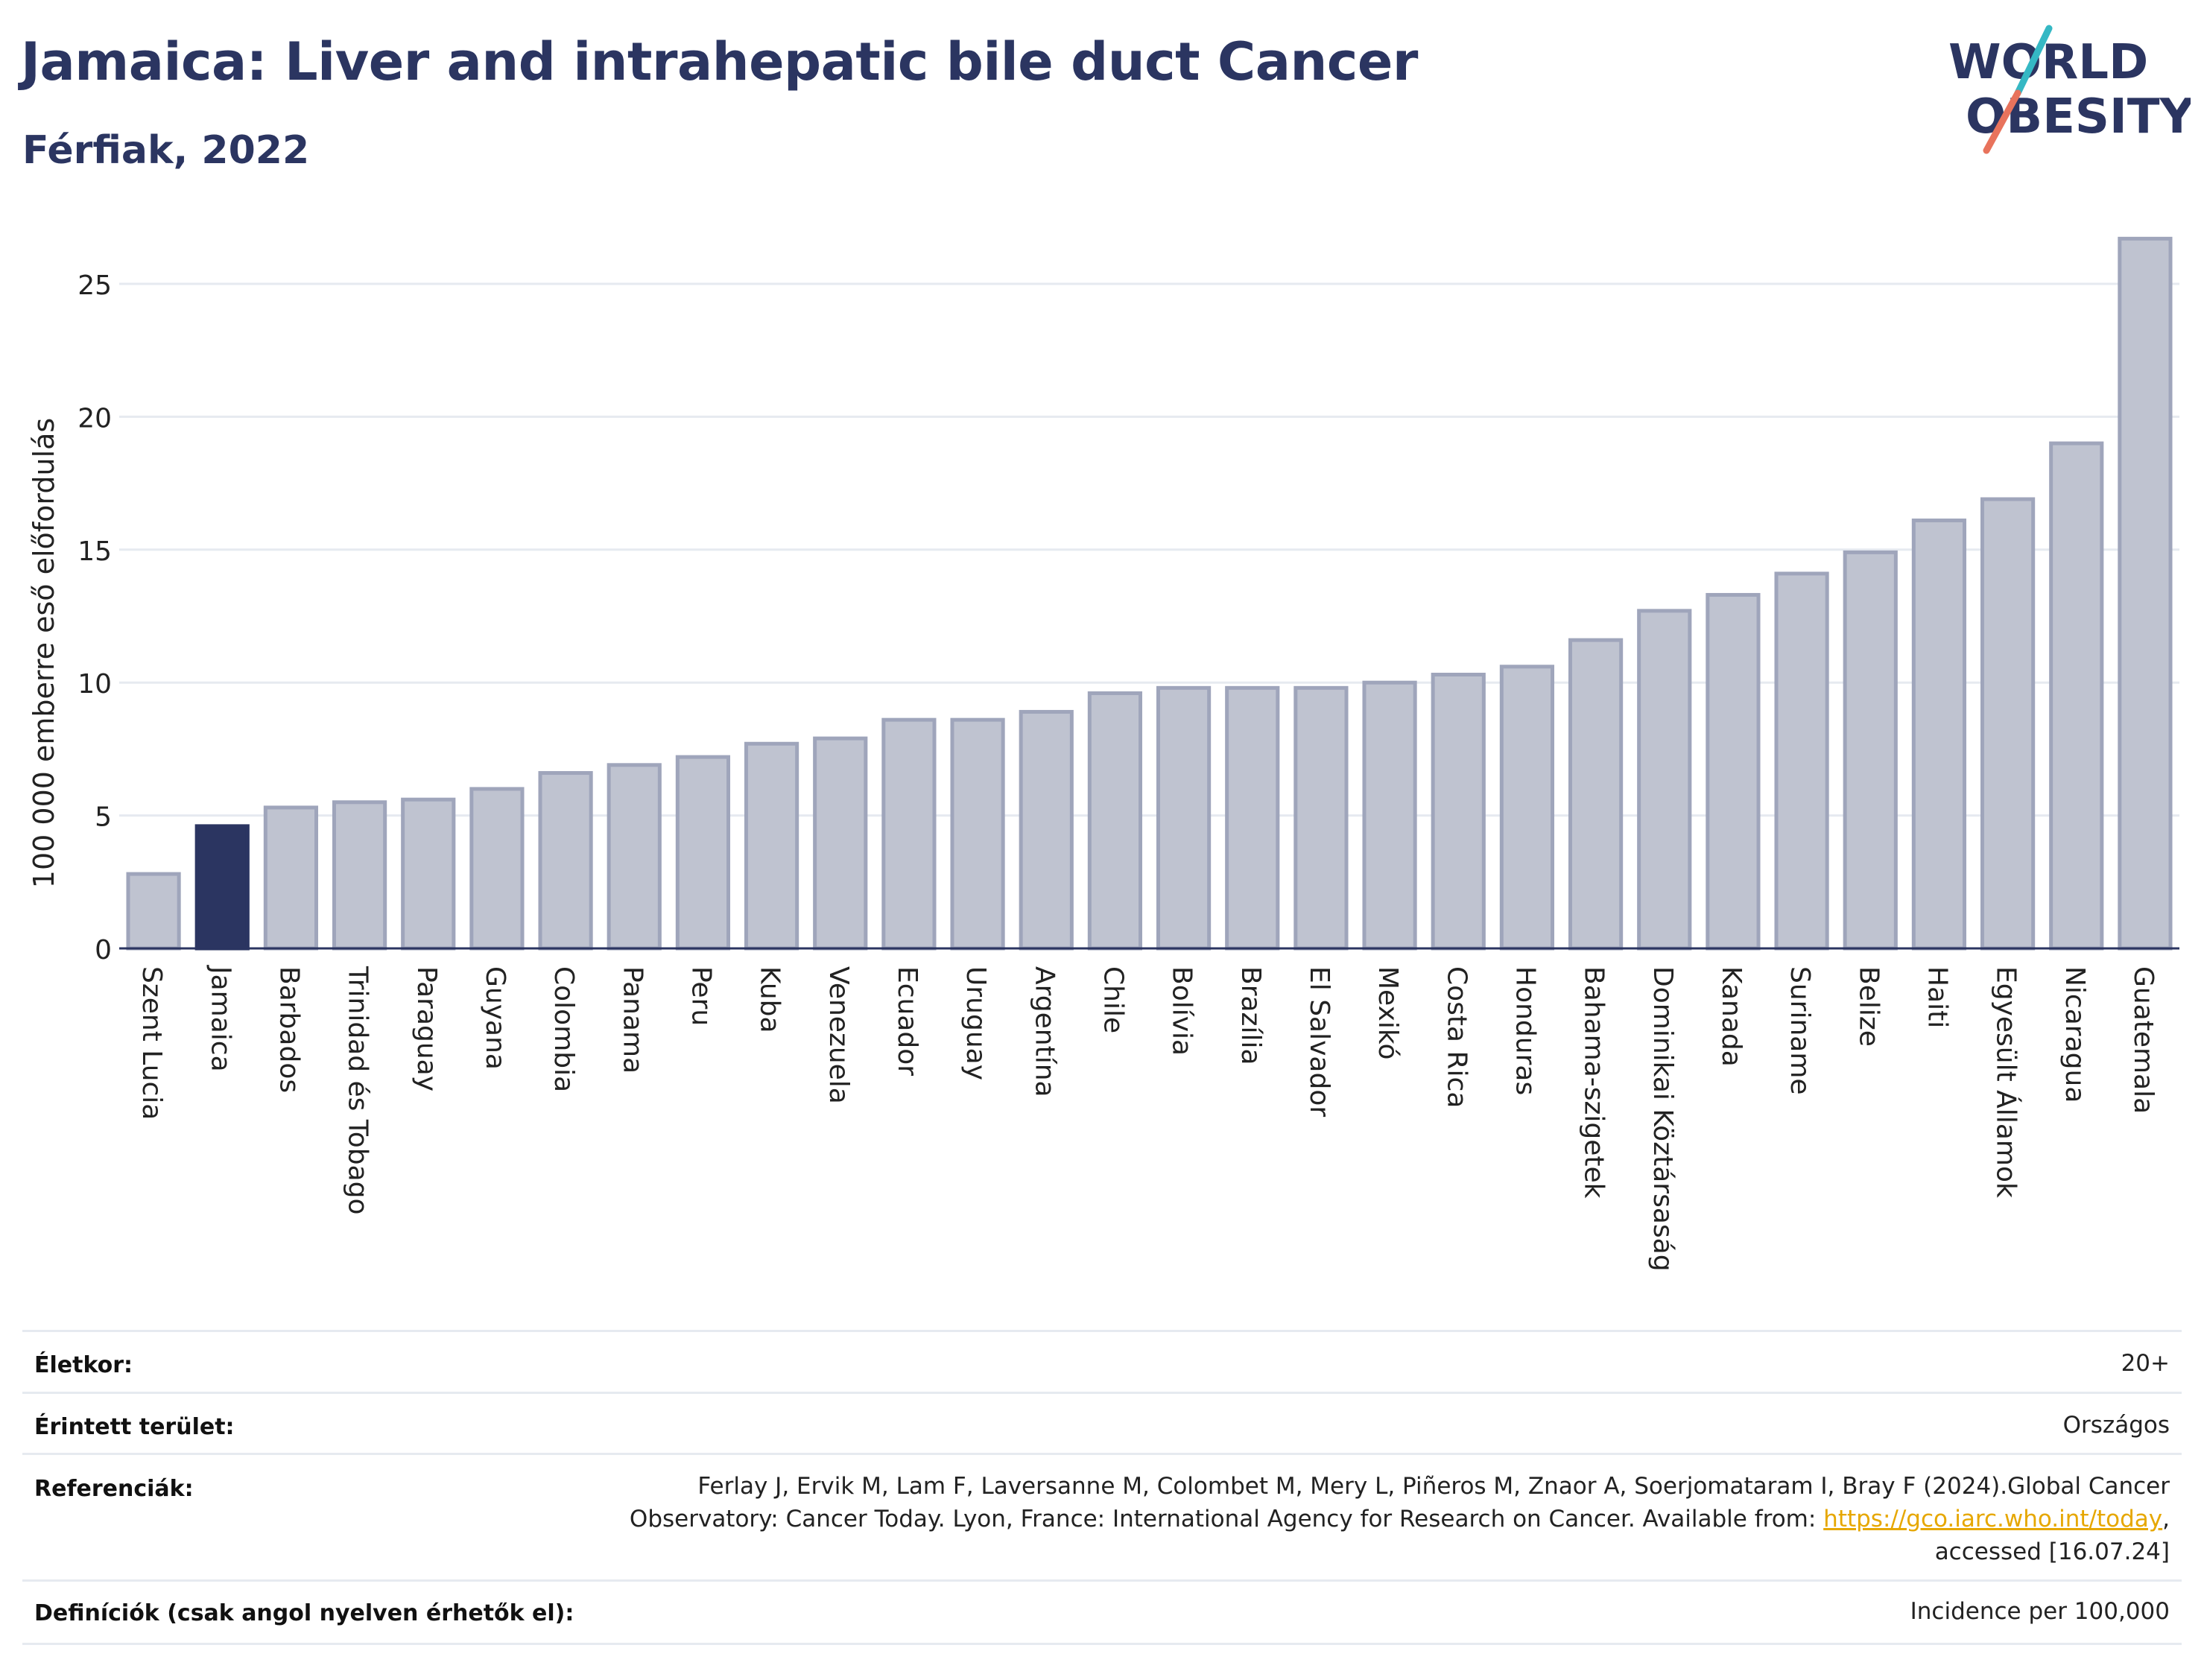 The image size is (2204, 1680). I want to click on references-label: Referenciák:, so click(114, 1489).